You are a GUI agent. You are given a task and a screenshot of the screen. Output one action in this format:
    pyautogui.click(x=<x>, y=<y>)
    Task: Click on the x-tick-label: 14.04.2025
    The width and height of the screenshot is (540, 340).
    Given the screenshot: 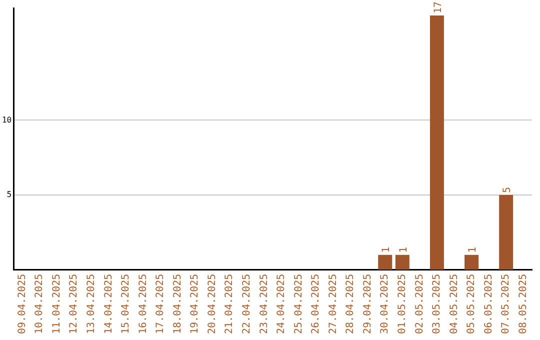 What is the action you would take?
    pyautogui.click(x=108, y=304)
    